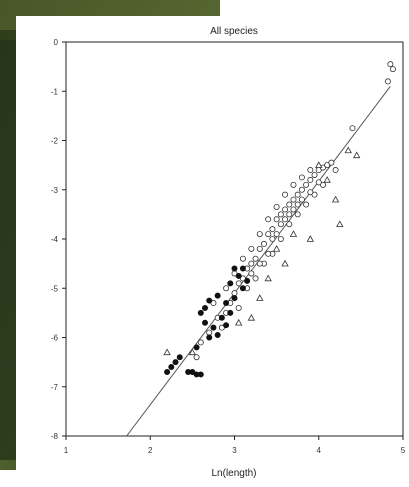  What do you see at coordinates (55, 91) in the screenshot?
I see `y-tick-label: -1` at bounding box center [55, 91].